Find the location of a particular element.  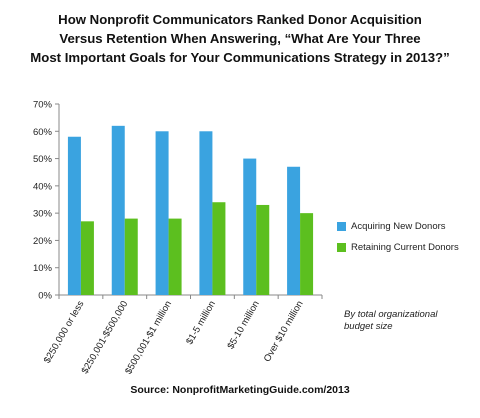

legend-item-acquiring: Acquiring New Donors is located at coordinates (398, 226).